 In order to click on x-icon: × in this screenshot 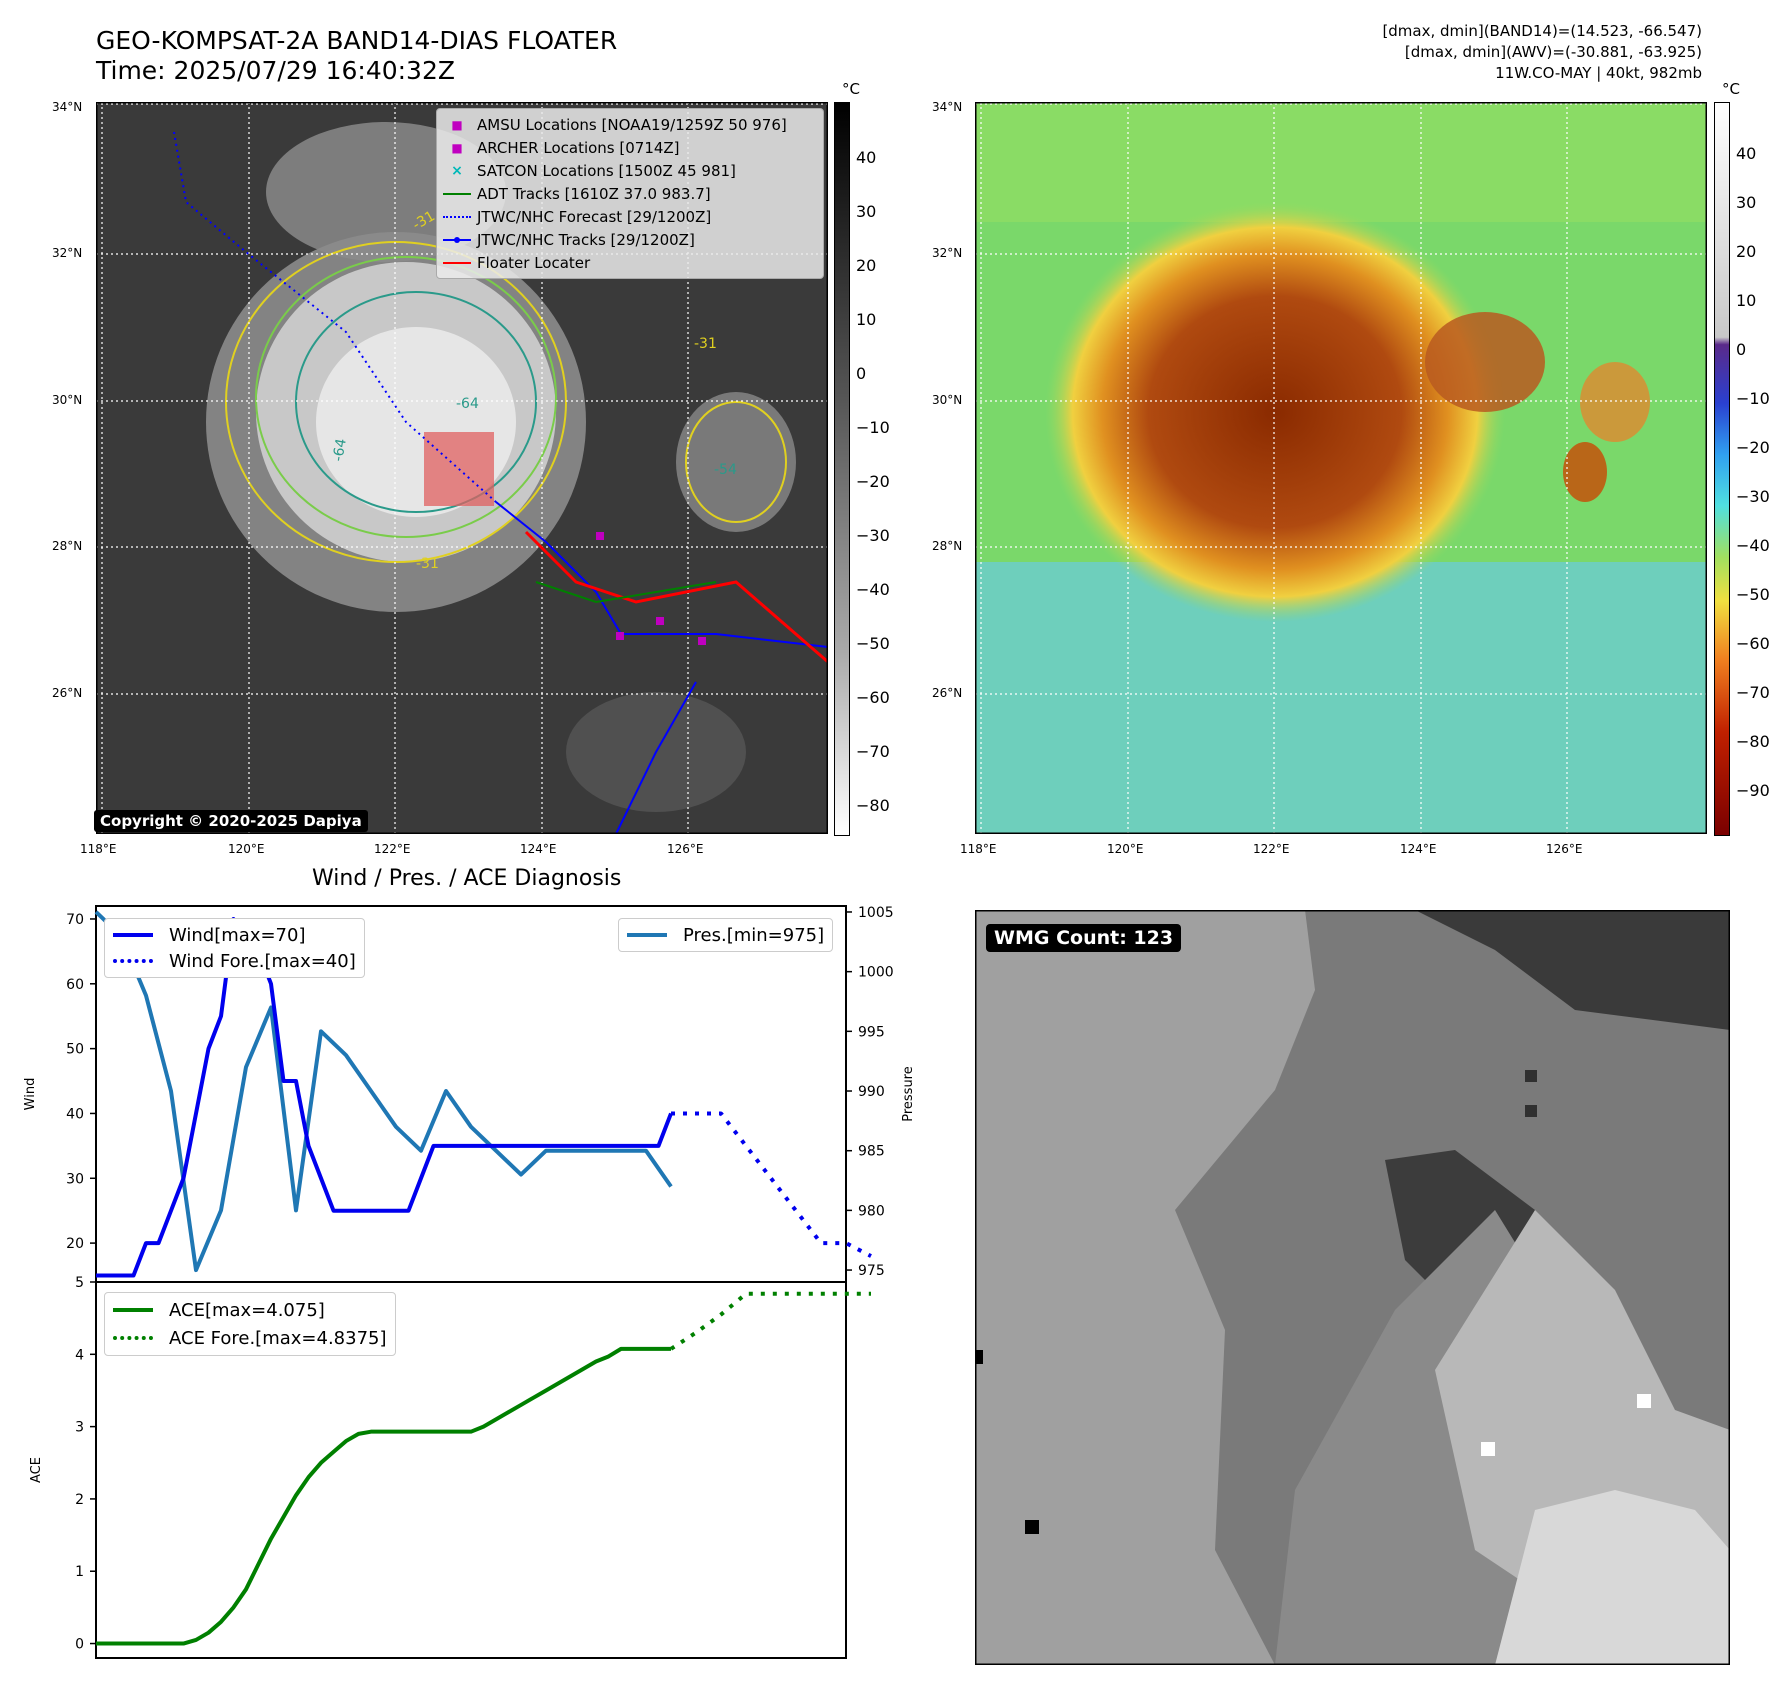, I will do `click(457, 170)`.